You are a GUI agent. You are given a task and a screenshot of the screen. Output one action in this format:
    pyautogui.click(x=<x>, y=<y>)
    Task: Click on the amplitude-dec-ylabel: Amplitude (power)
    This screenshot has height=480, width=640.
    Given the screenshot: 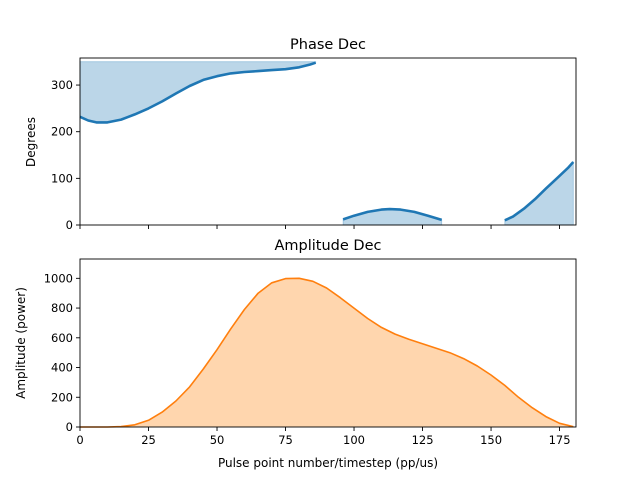 What is the action you would take?
    pyautogui.click(x=21, y=343)
    